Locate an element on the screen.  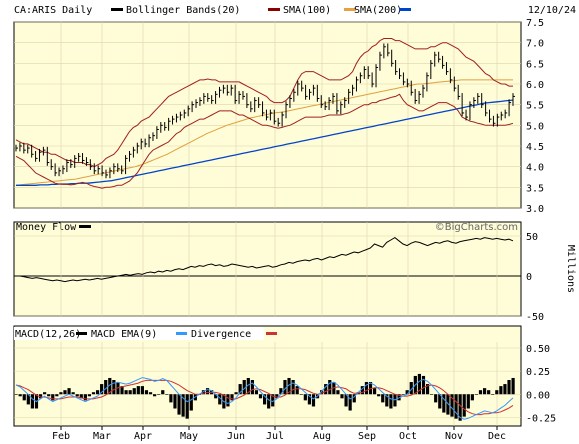
legend-label-sma100: SMA(100) is located at coordinates (307, 10).